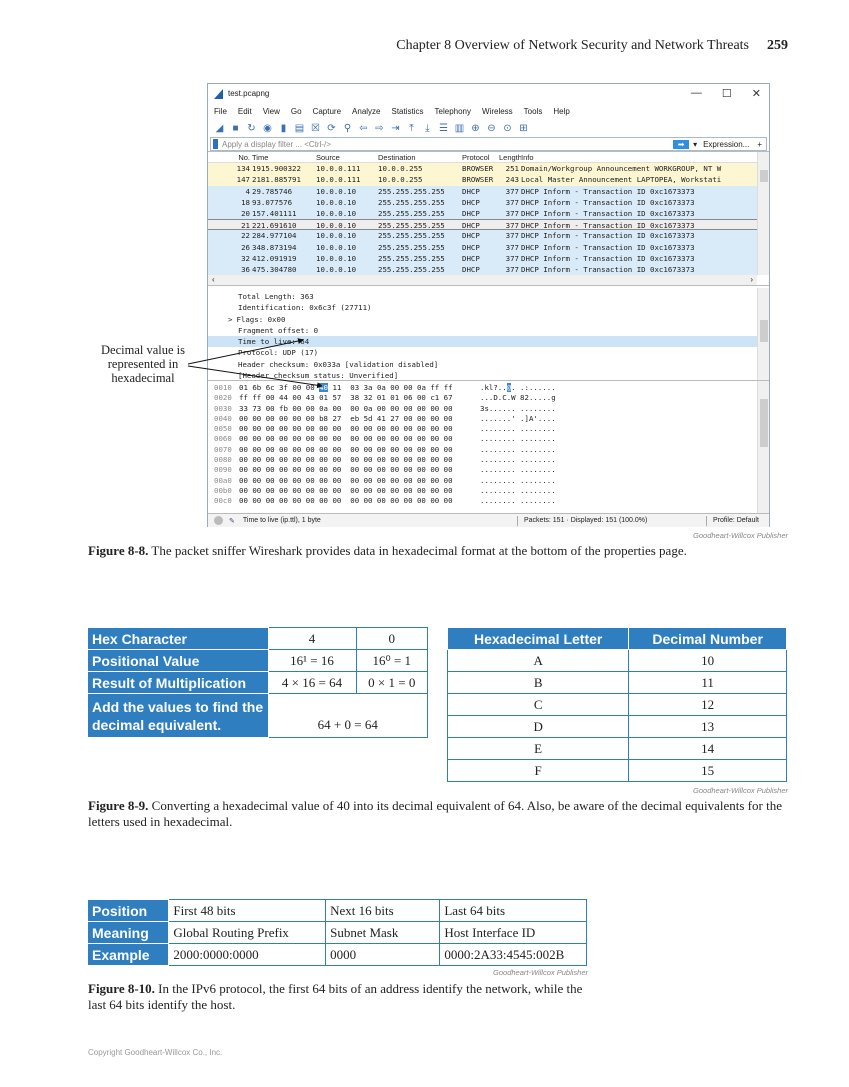 Image resolution: width=849 pixels, height=1087 pixels. I want to click on menu-tools: Tools, so click(533, 111).